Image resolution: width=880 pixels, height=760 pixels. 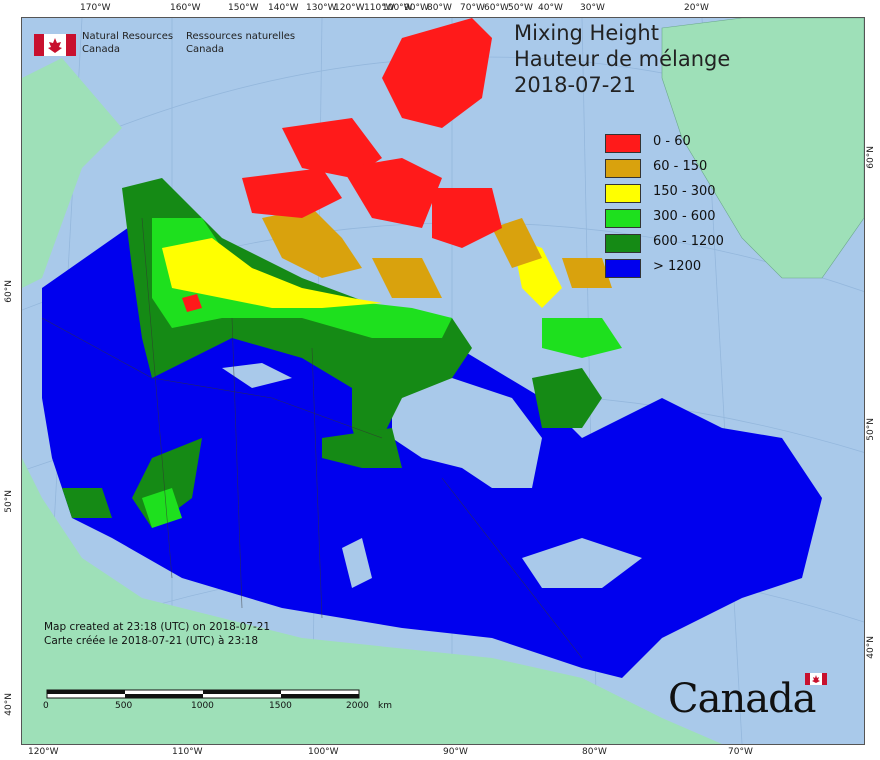 What do you see at coordinates (871, 647) in the screenshot?
I see `right-tick: 40°N` at bounding box center [871, 647].